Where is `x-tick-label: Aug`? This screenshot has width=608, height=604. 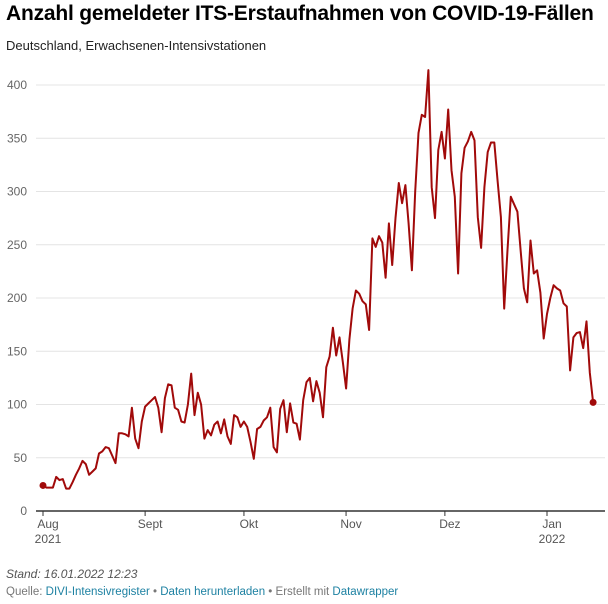
x-tick-label: Aug is located at coordinates (47, 524).